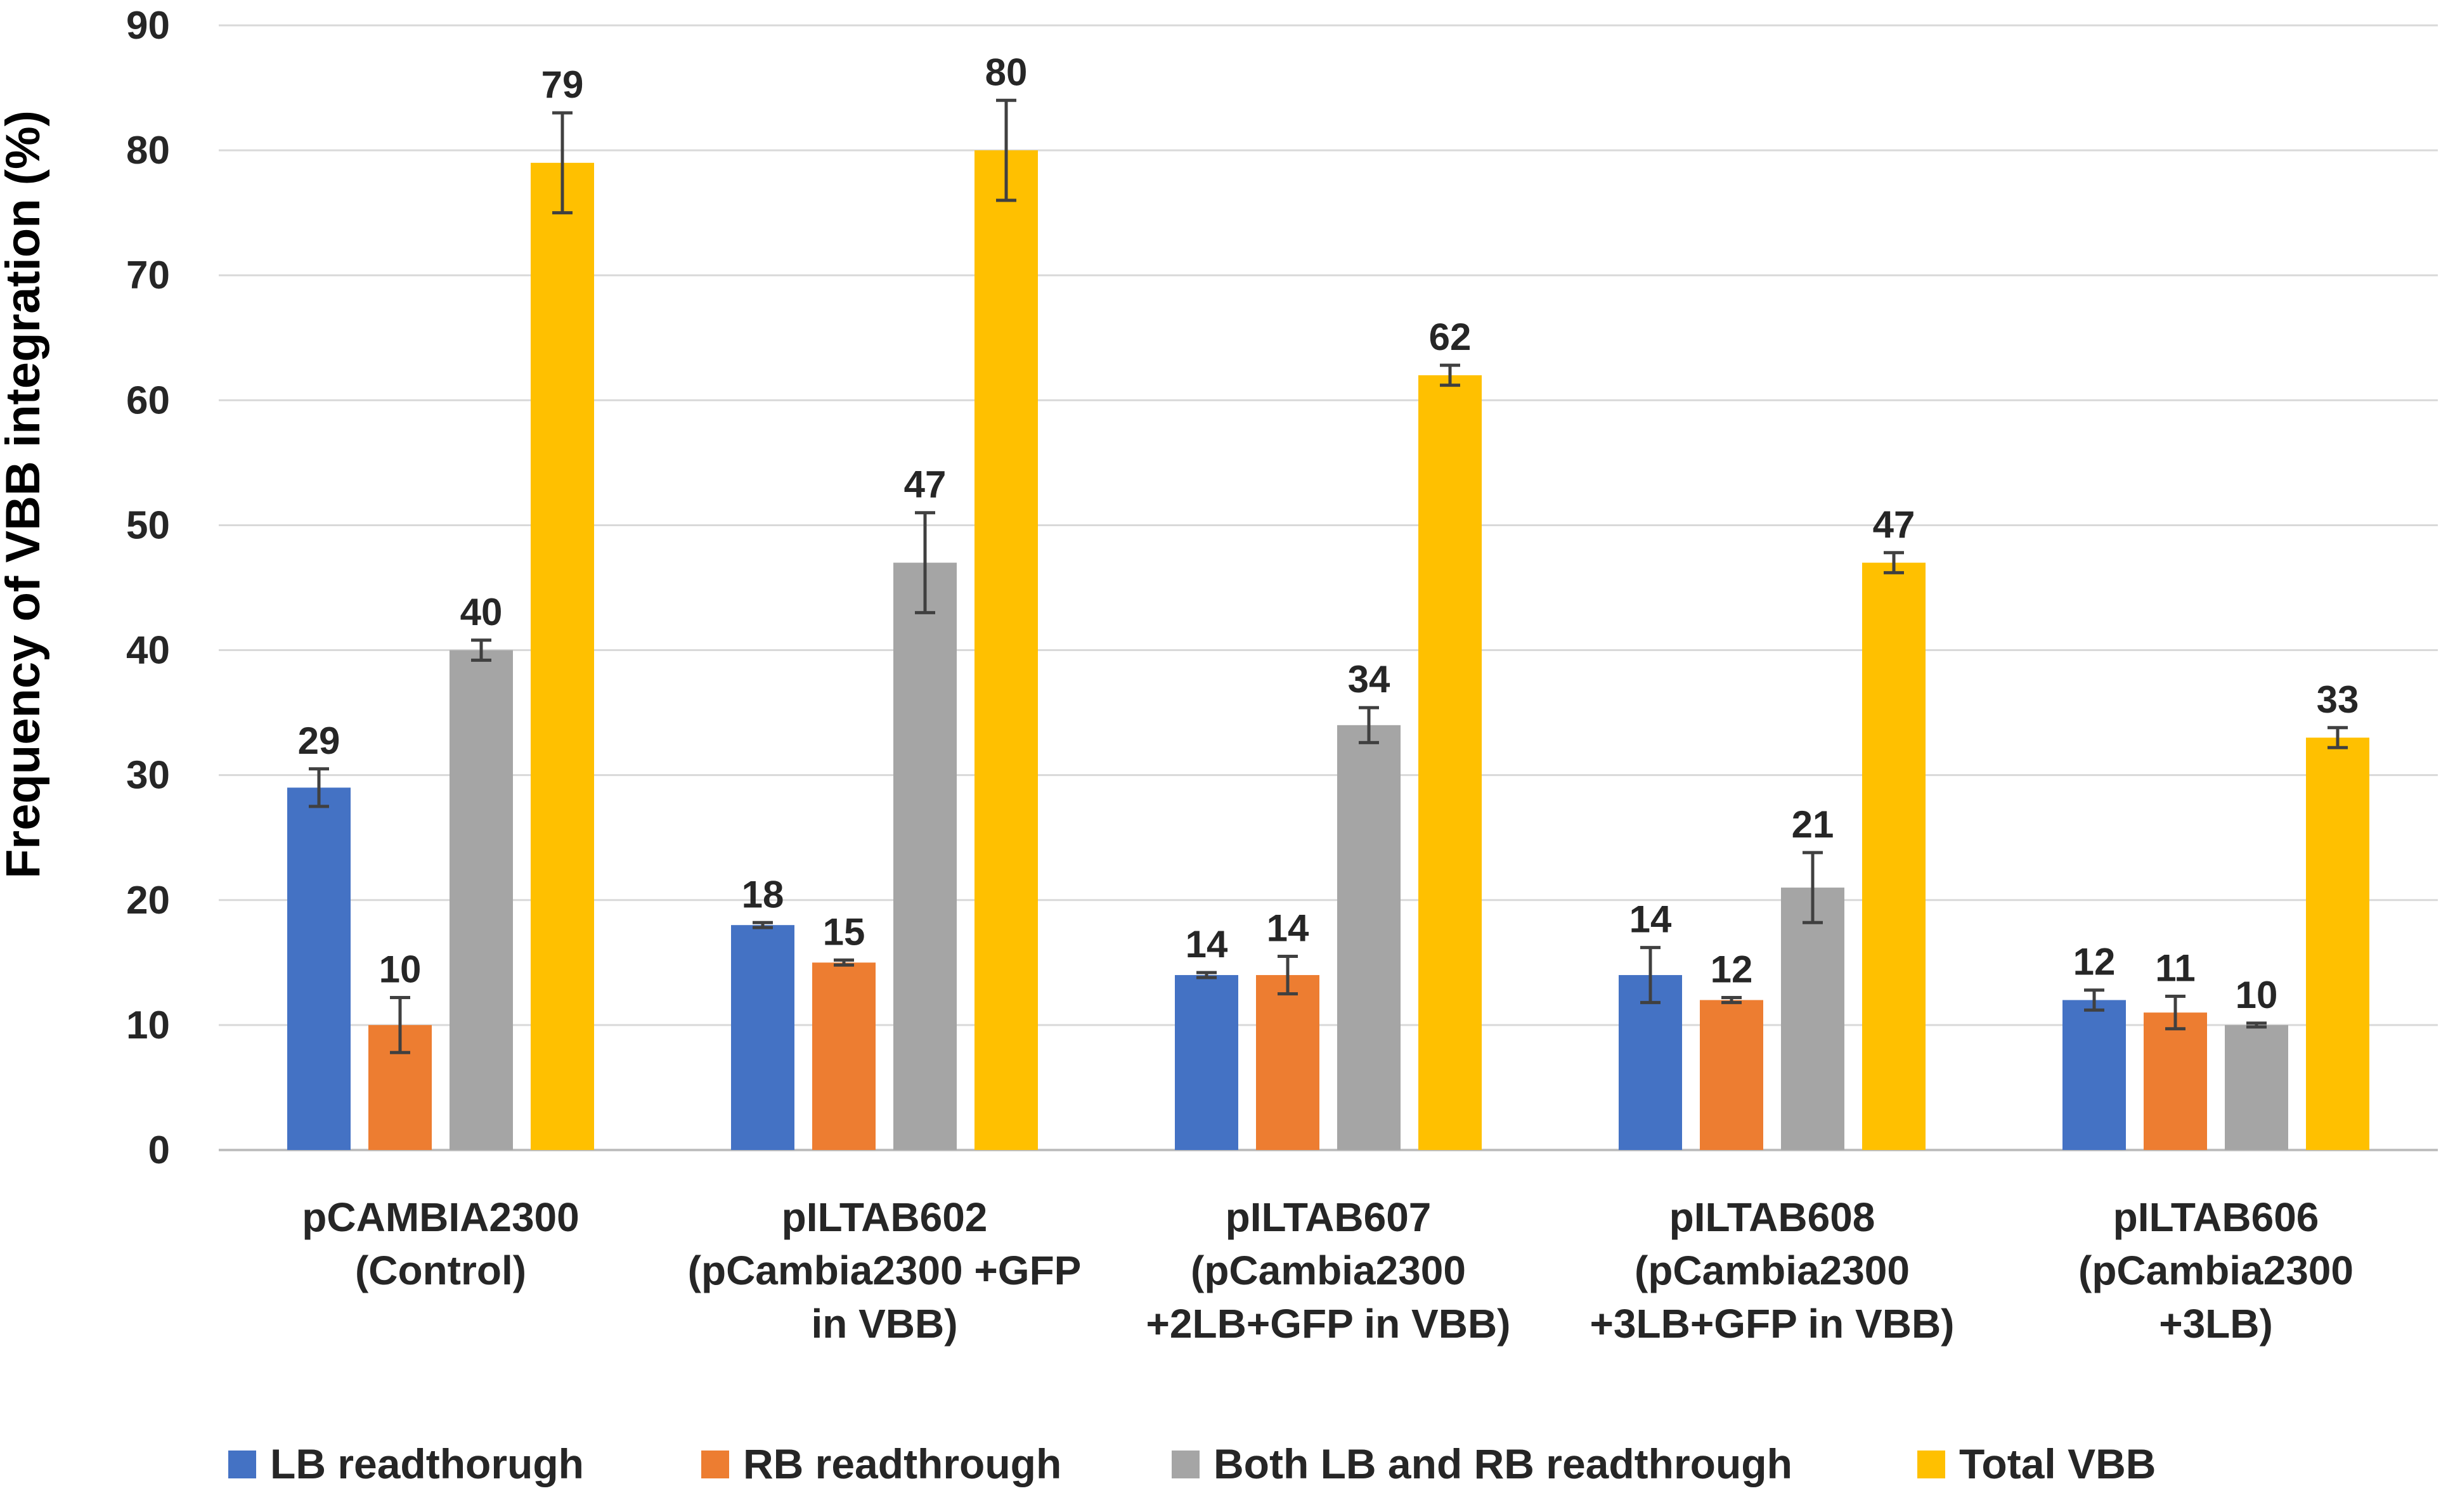 The width and height of the screenshot is (2441, 1512). Describe the element at coordinates (2216, 1270) in the screenshot. I see `category-label: pILTAB606 (pCambia2300 +3LB)` at that location.